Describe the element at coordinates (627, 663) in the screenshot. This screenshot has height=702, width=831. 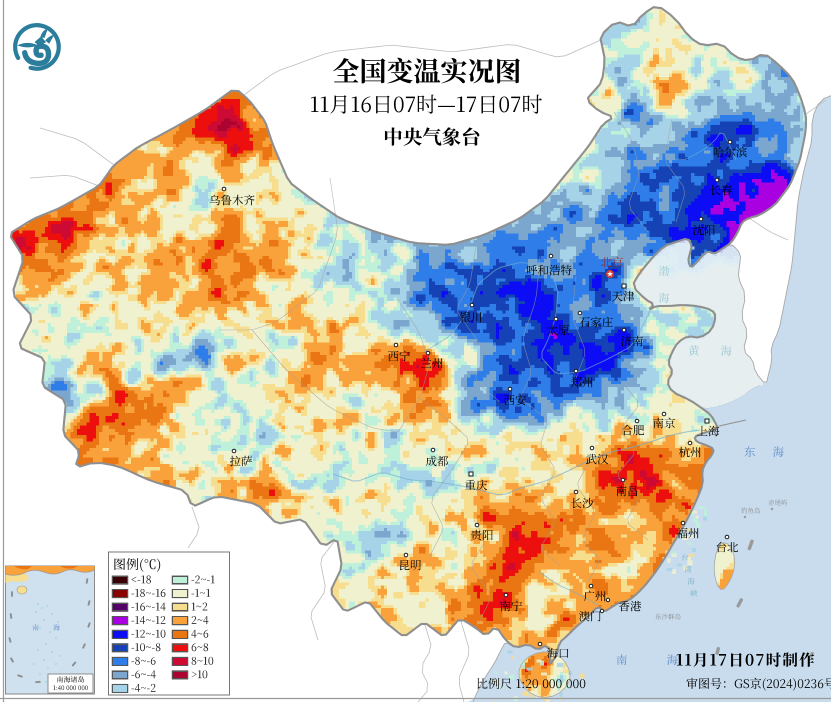
I see `sea-label: 南海` at that location.